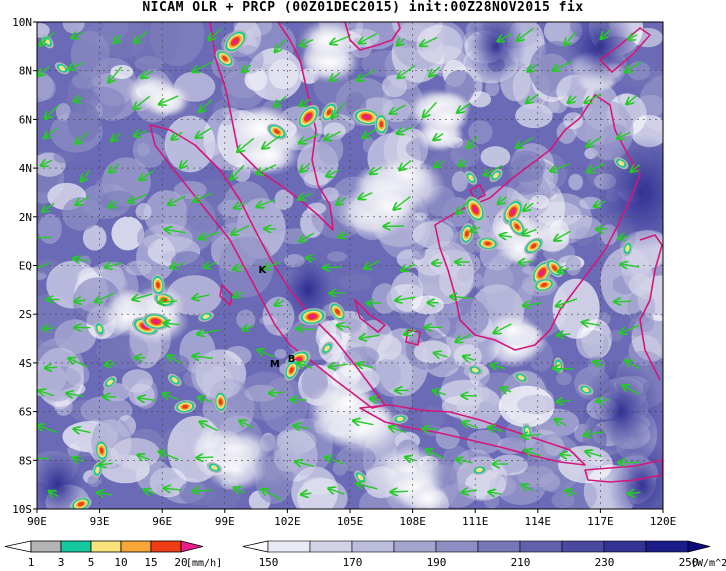  Describe the element at coordinates (275, 364) in the screenshot. I see `station-m: M` at that location.